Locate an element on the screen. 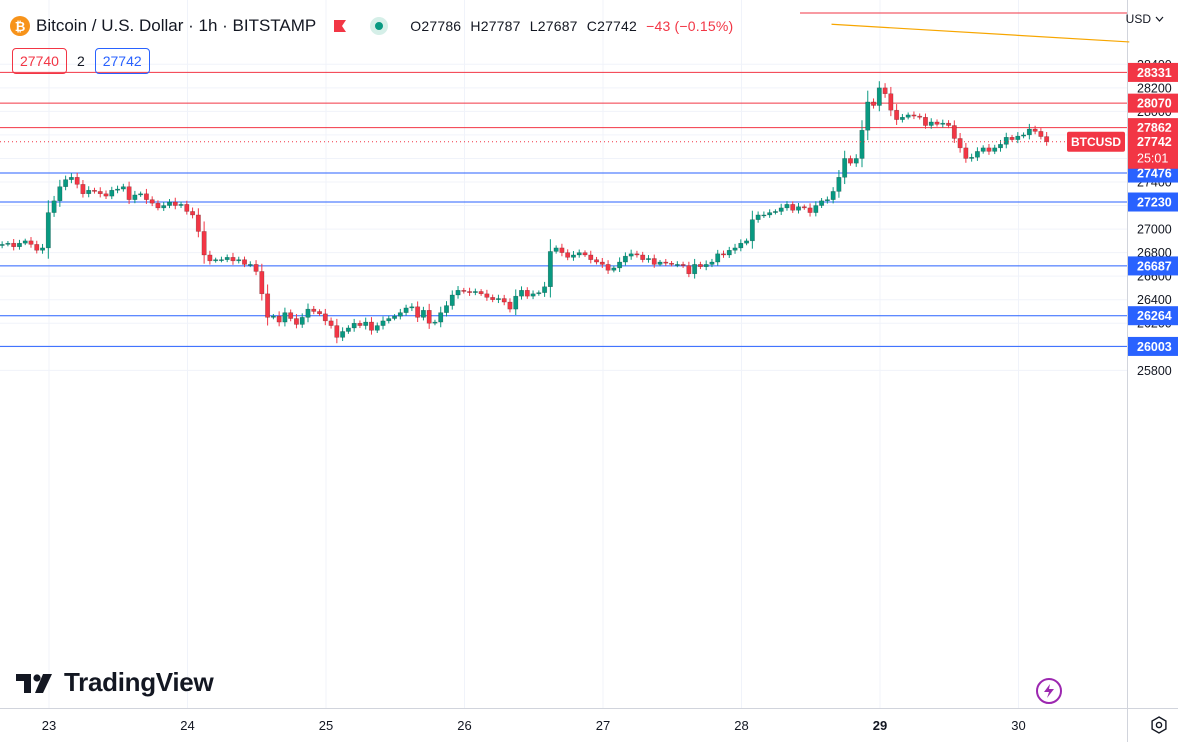  last-price-tag-bg is located at coordinates (1153, 150).